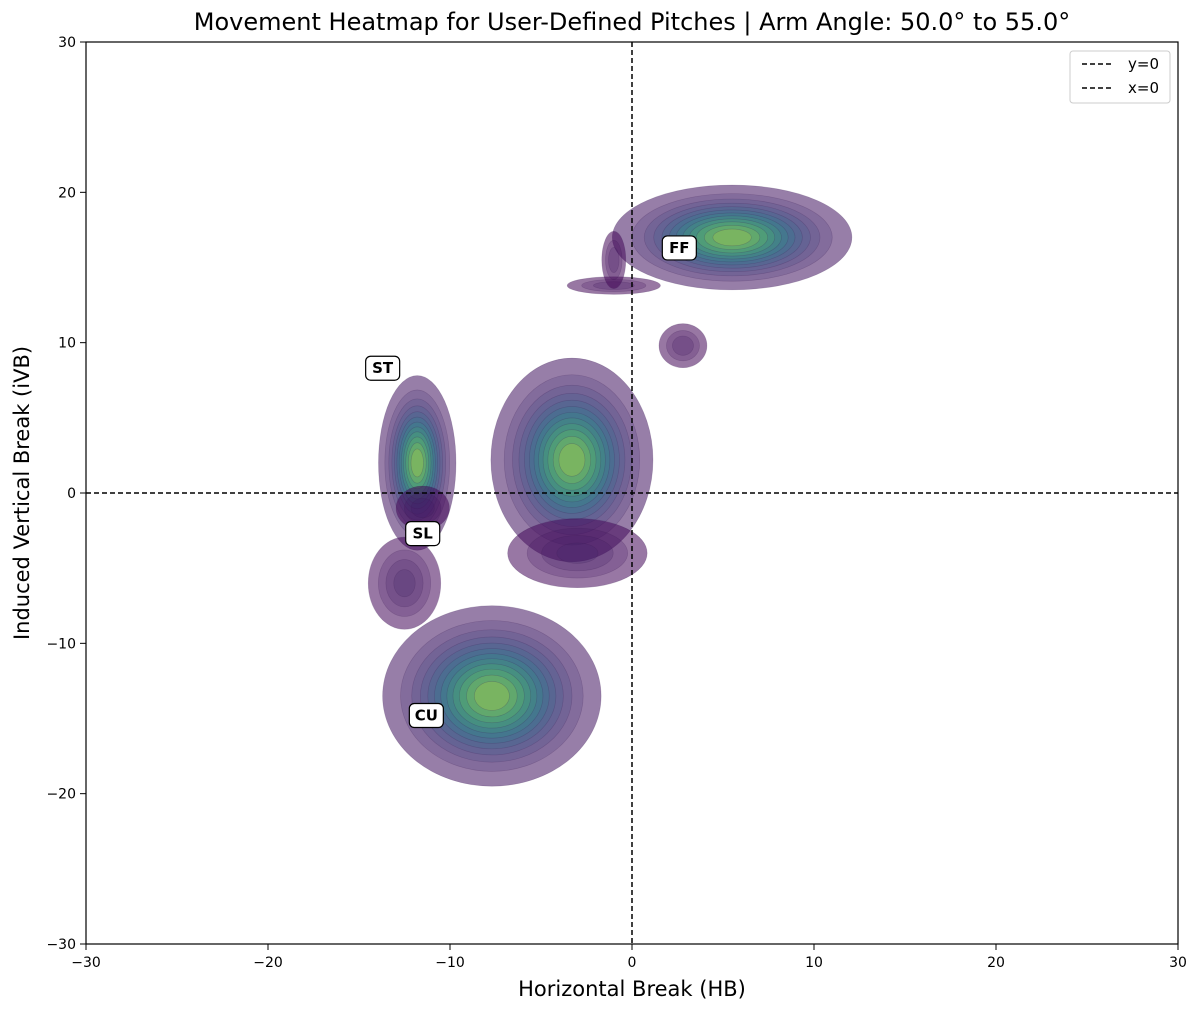 The height and width of the screenshot is (1013, 1200). I want to click on y-tick-label: −30, so click(61, 945).